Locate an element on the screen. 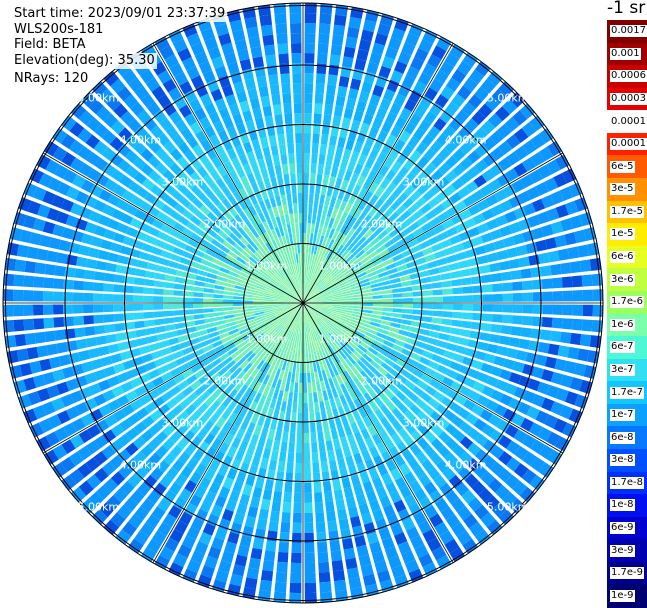 This screenshot has height=608, width=647. colorbar-tick-label: 6e-5 is located at coordinates (622, 167).